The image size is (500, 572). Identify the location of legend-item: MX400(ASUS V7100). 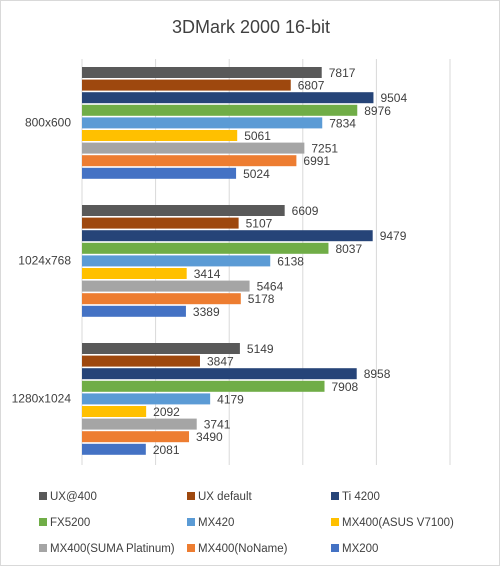
(392, 523).